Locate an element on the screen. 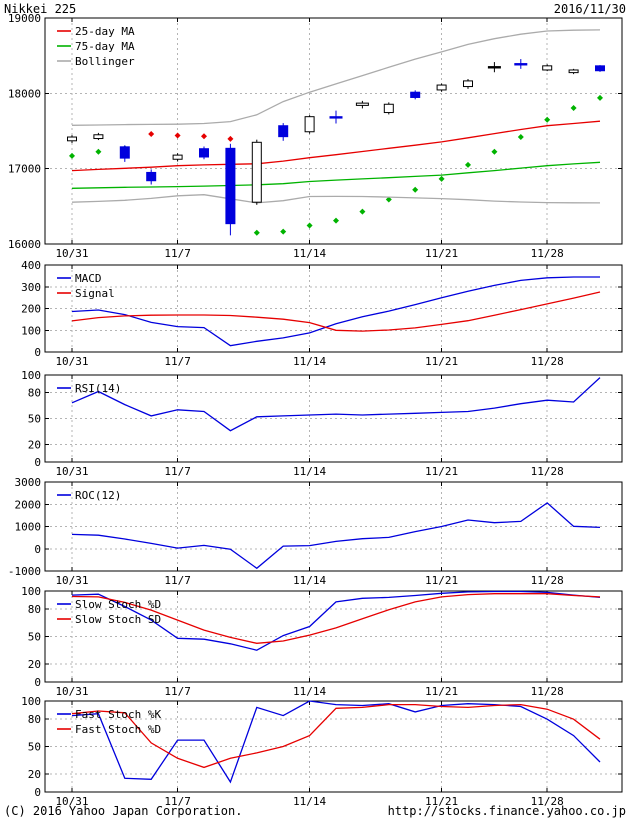 The height and width of the screenshot is (819, 630). y-tick-label: 300 is located at coordinates (31, 287).